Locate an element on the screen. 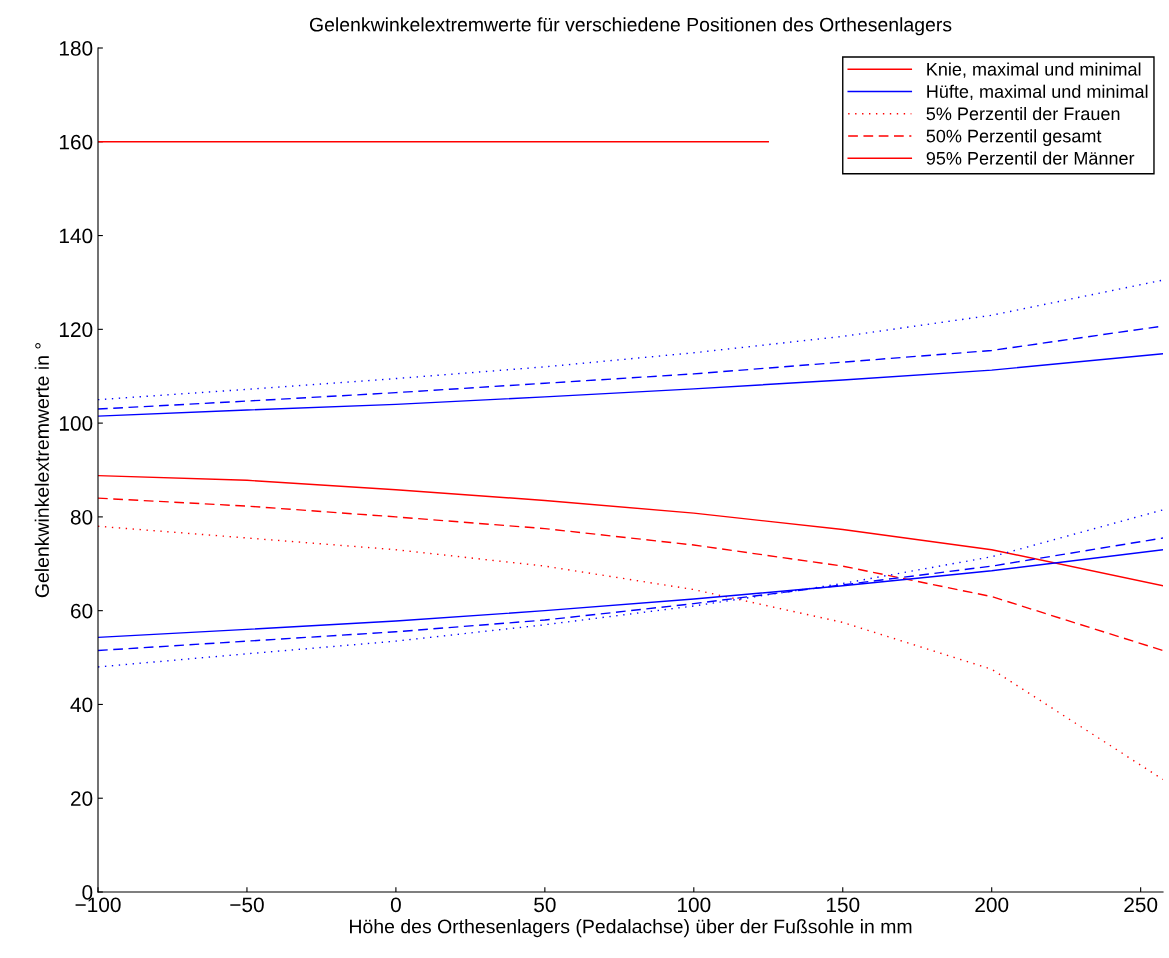  legend-label: 5% Perzentil der Frauen is located at coordinates (1023, 113).